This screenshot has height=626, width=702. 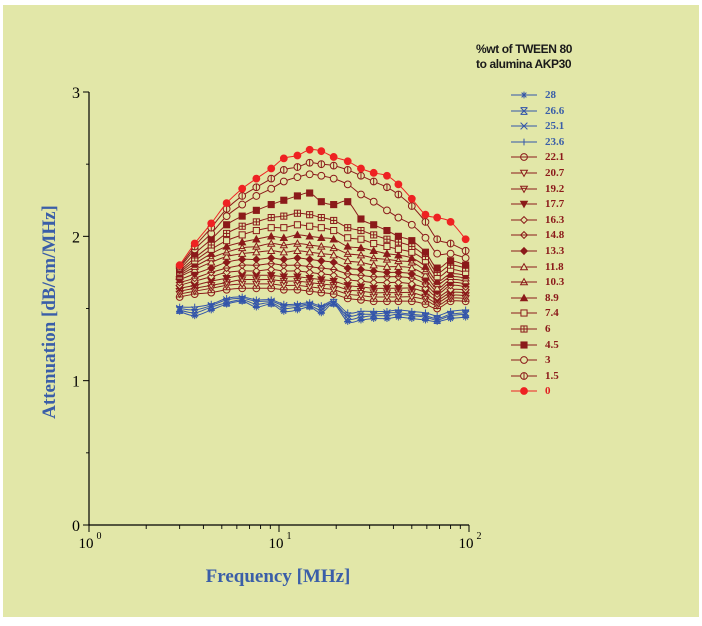 What do you see at coordinates (564, 251) in the screenshot?
I see `legend-item: 13.3` at bounding box center [564, 251].